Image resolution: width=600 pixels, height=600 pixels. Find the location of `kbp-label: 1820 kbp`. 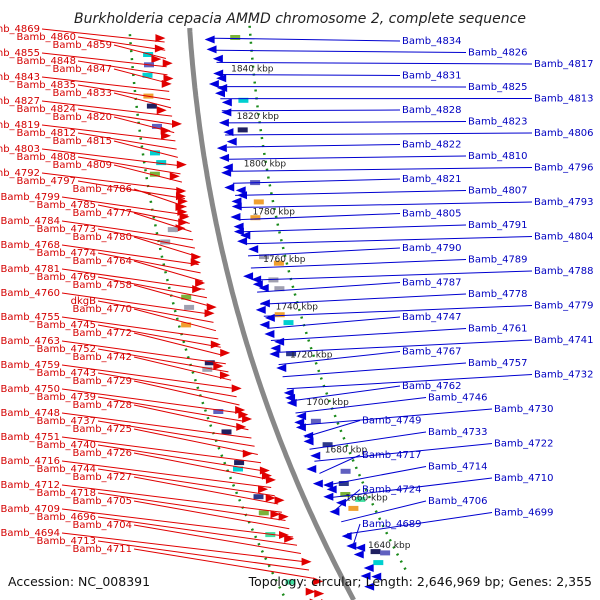

kbp-label: 1820 kbp is located at coordinates (258, 117).